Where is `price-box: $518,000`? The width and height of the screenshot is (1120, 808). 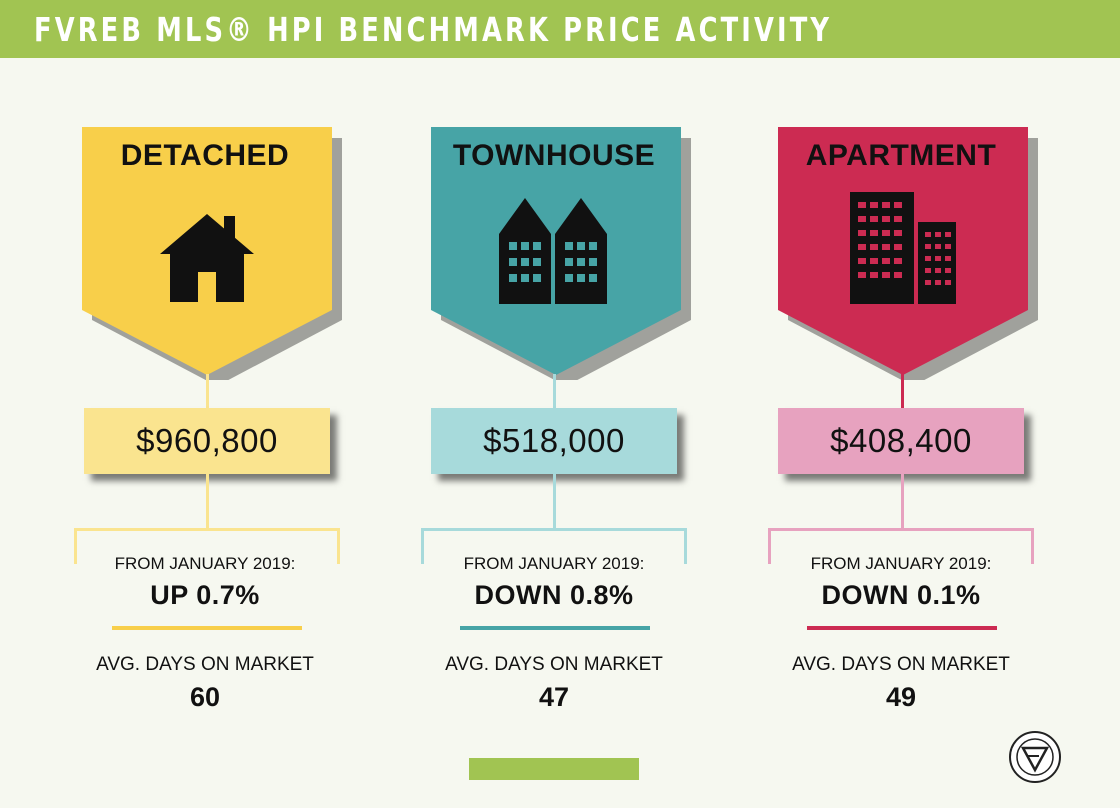
price-box: $518,000 is located at coordinates (554, 441).